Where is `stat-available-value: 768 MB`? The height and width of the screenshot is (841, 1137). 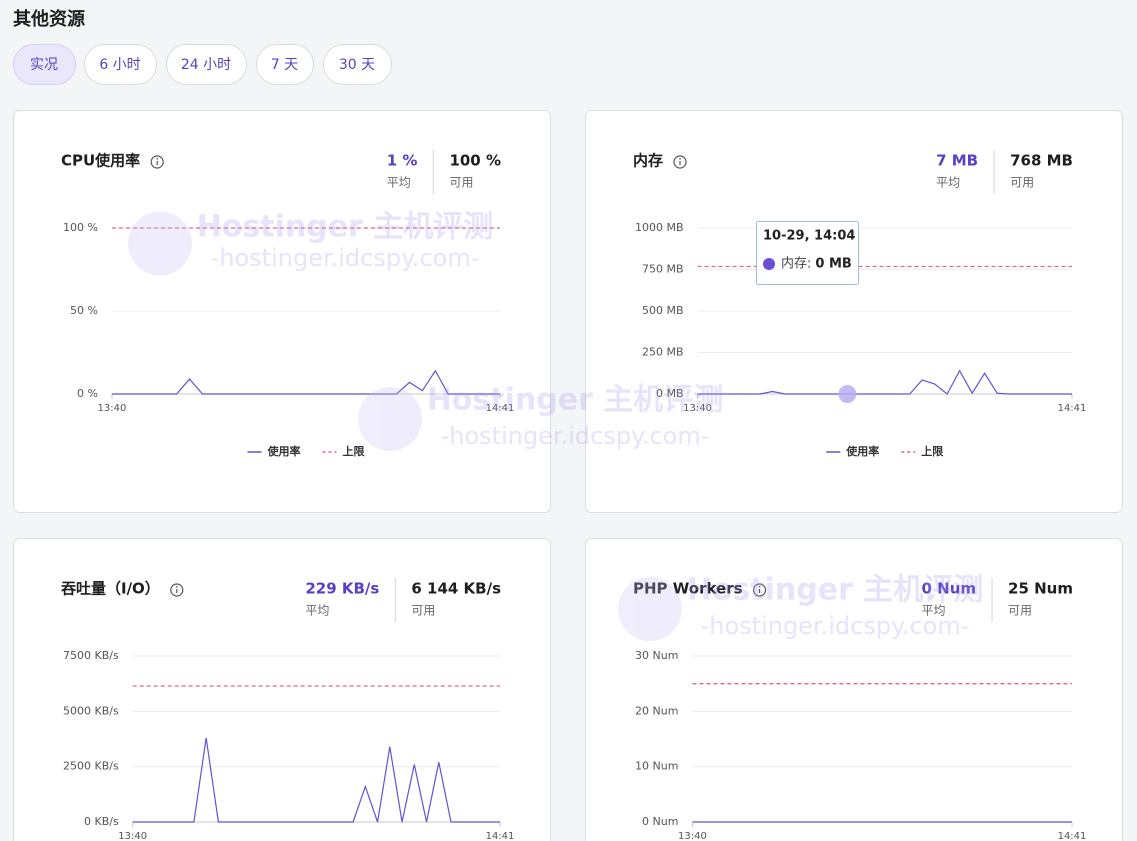
stat-available-value: 768 MB is located at coordinates (1041, 161).